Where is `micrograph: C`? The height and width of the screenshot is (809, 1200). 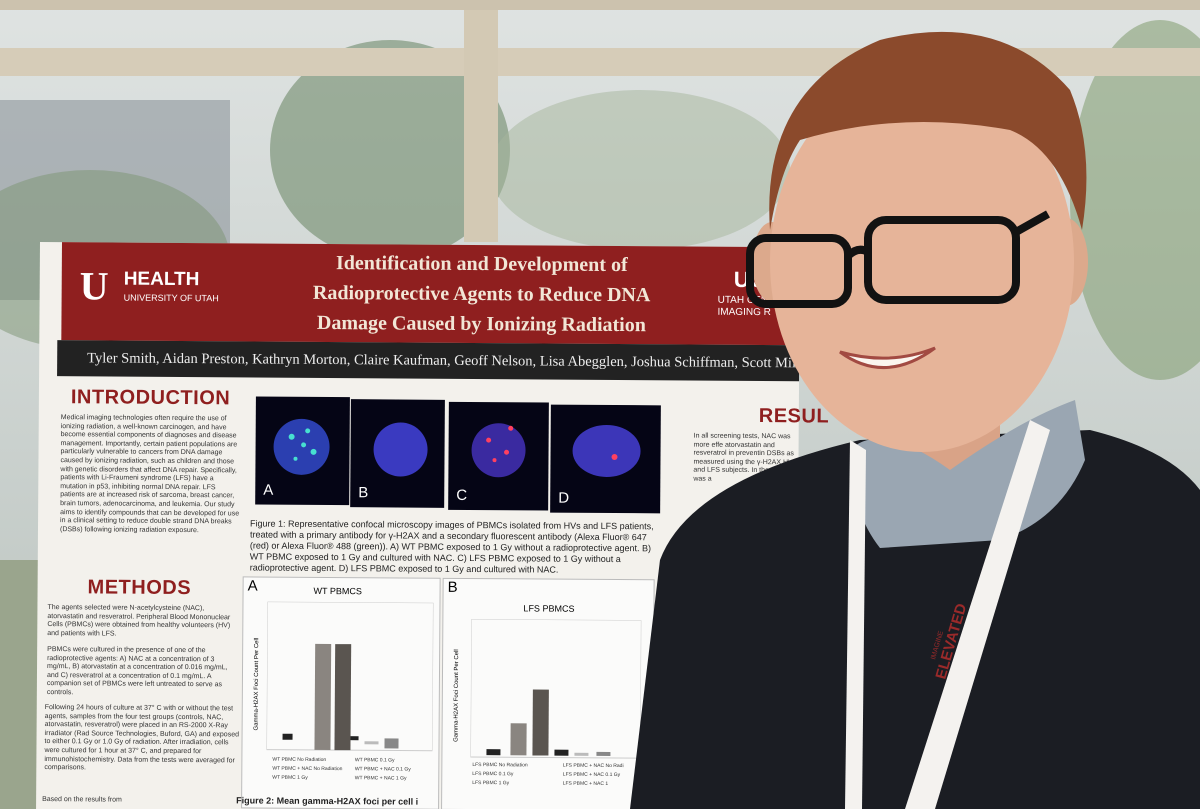
micrograph: C is located at coordinates (498, 456).